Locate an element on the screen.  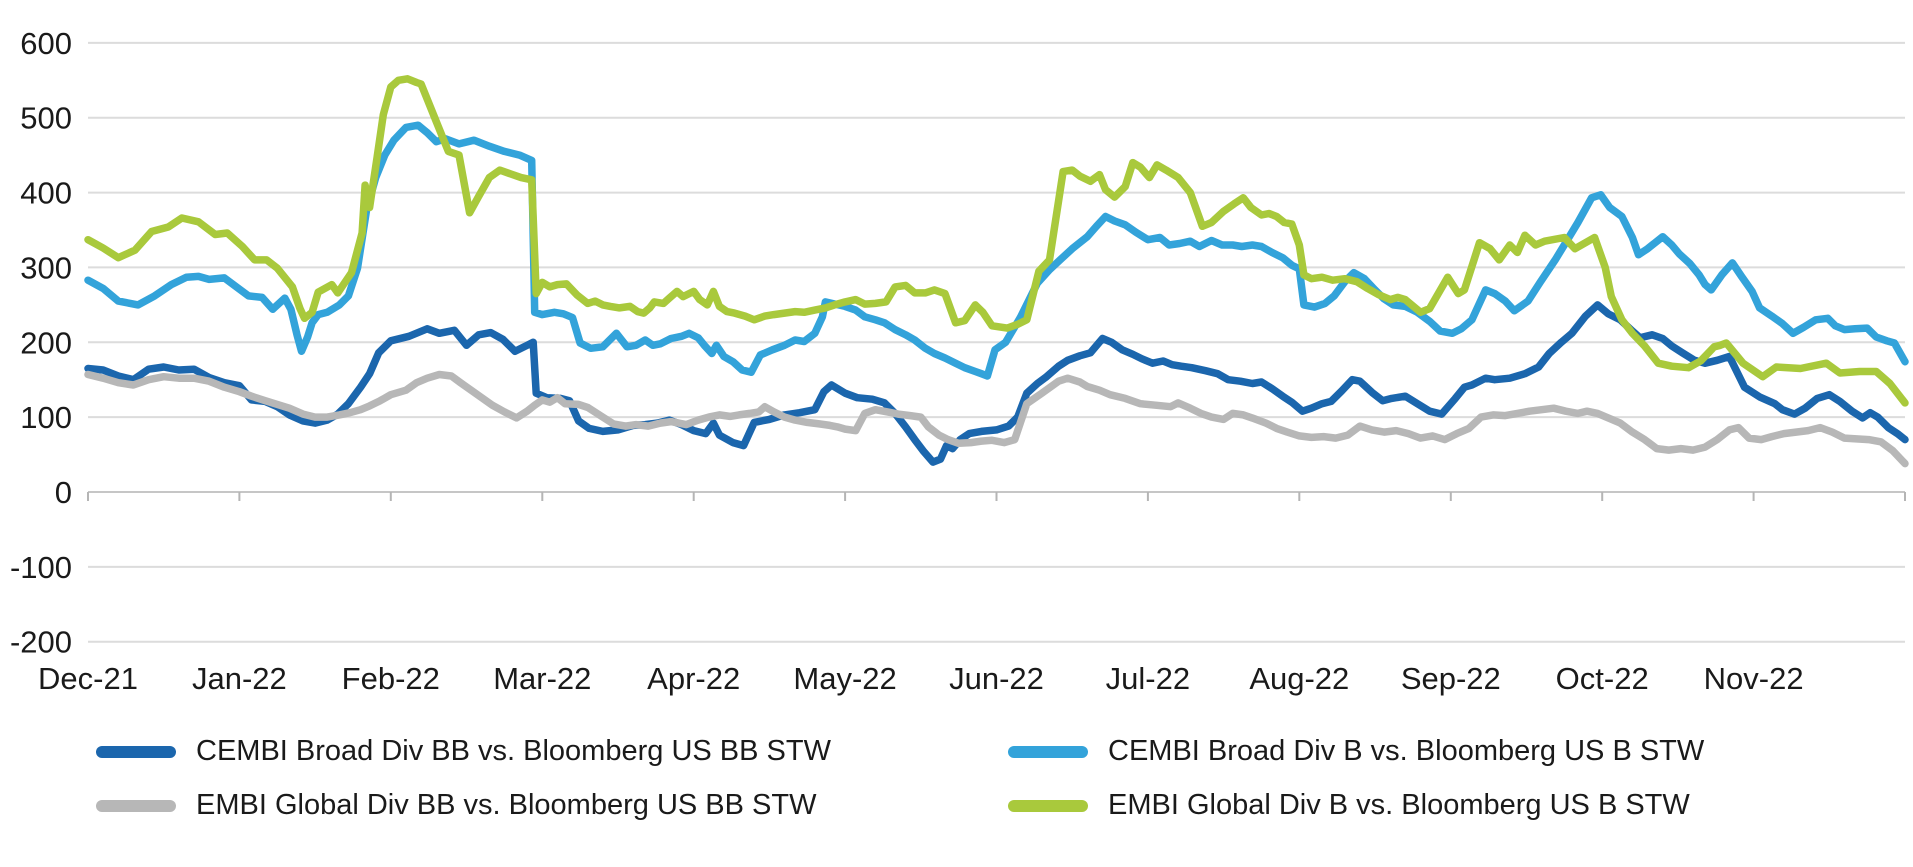
x-axis-label: Mar-22 is located at coordinates (542, 678).